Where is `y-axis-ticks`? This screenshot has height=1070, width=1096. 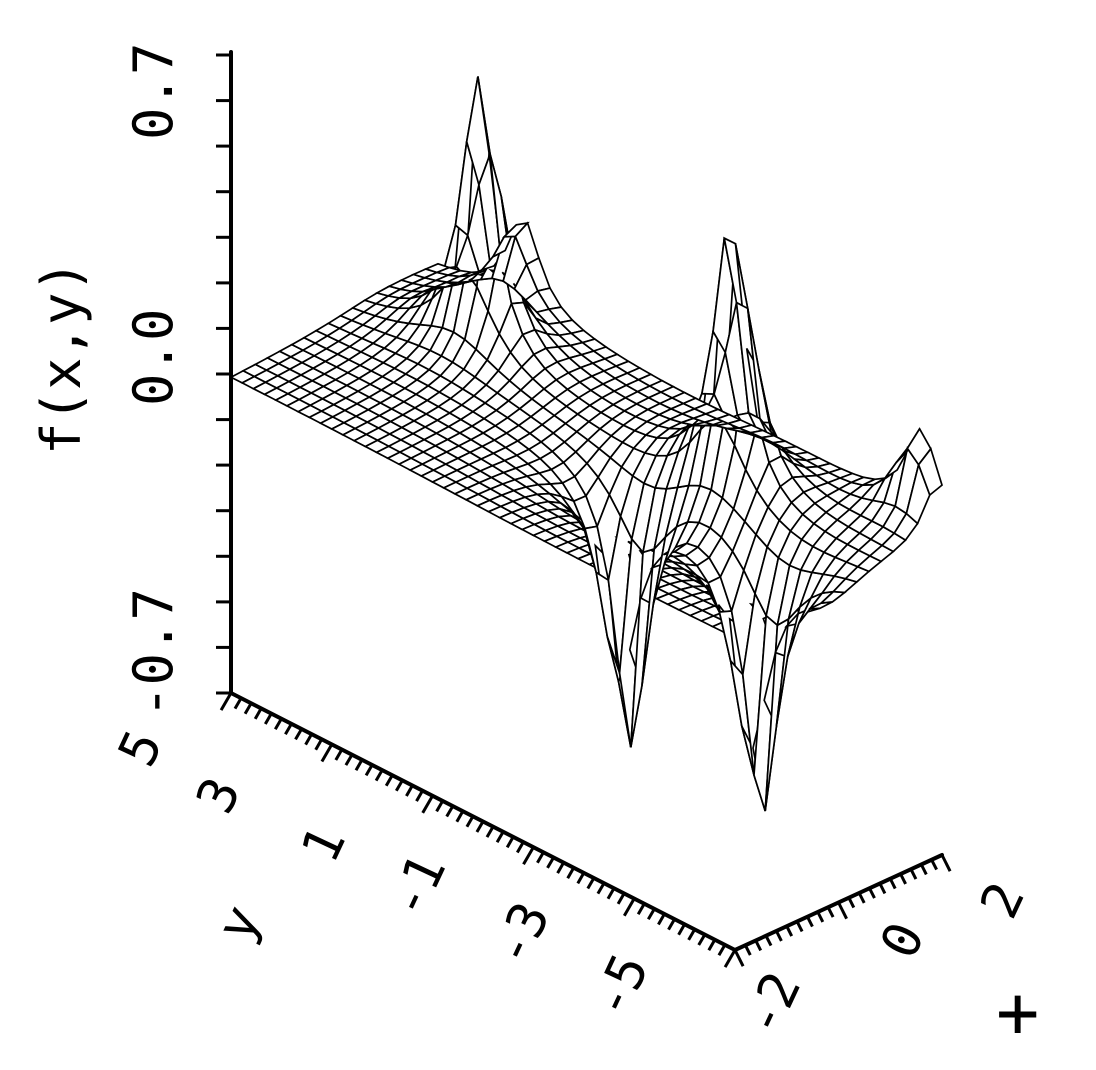
y-axis-ticks is located at coordinates (478, 830).